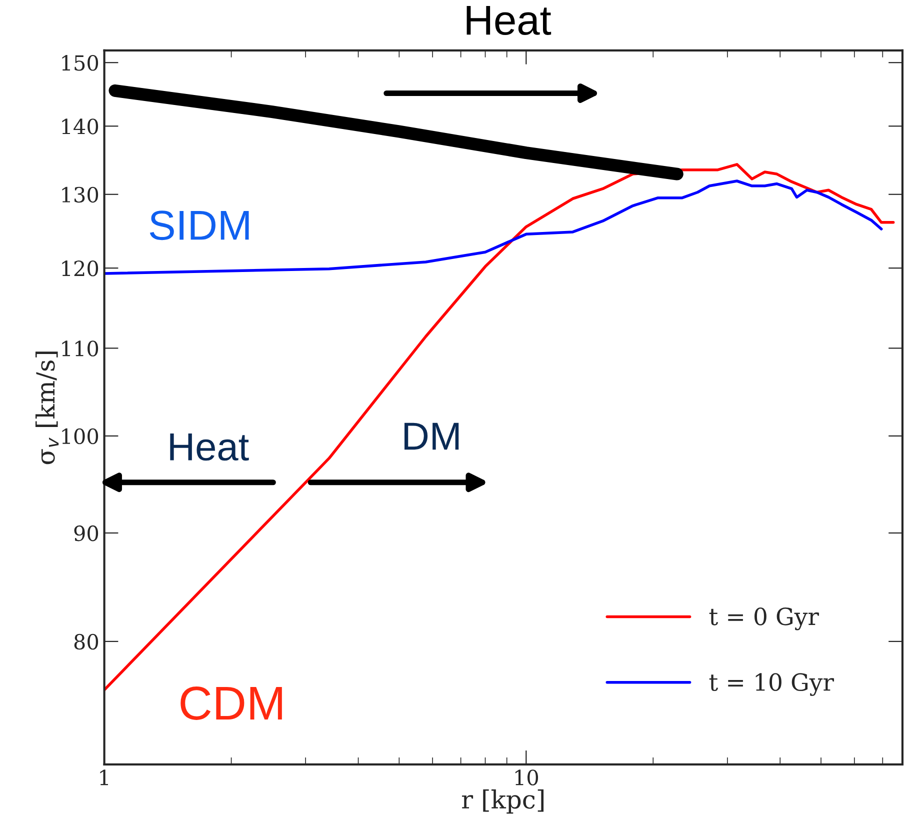 The width and height of the screenshot is (907, 840). What do you see at coordinates (771, 684) in the screenshot?
I see `legend-label: t = 10 Gyr` at bounding box center [771, 684].